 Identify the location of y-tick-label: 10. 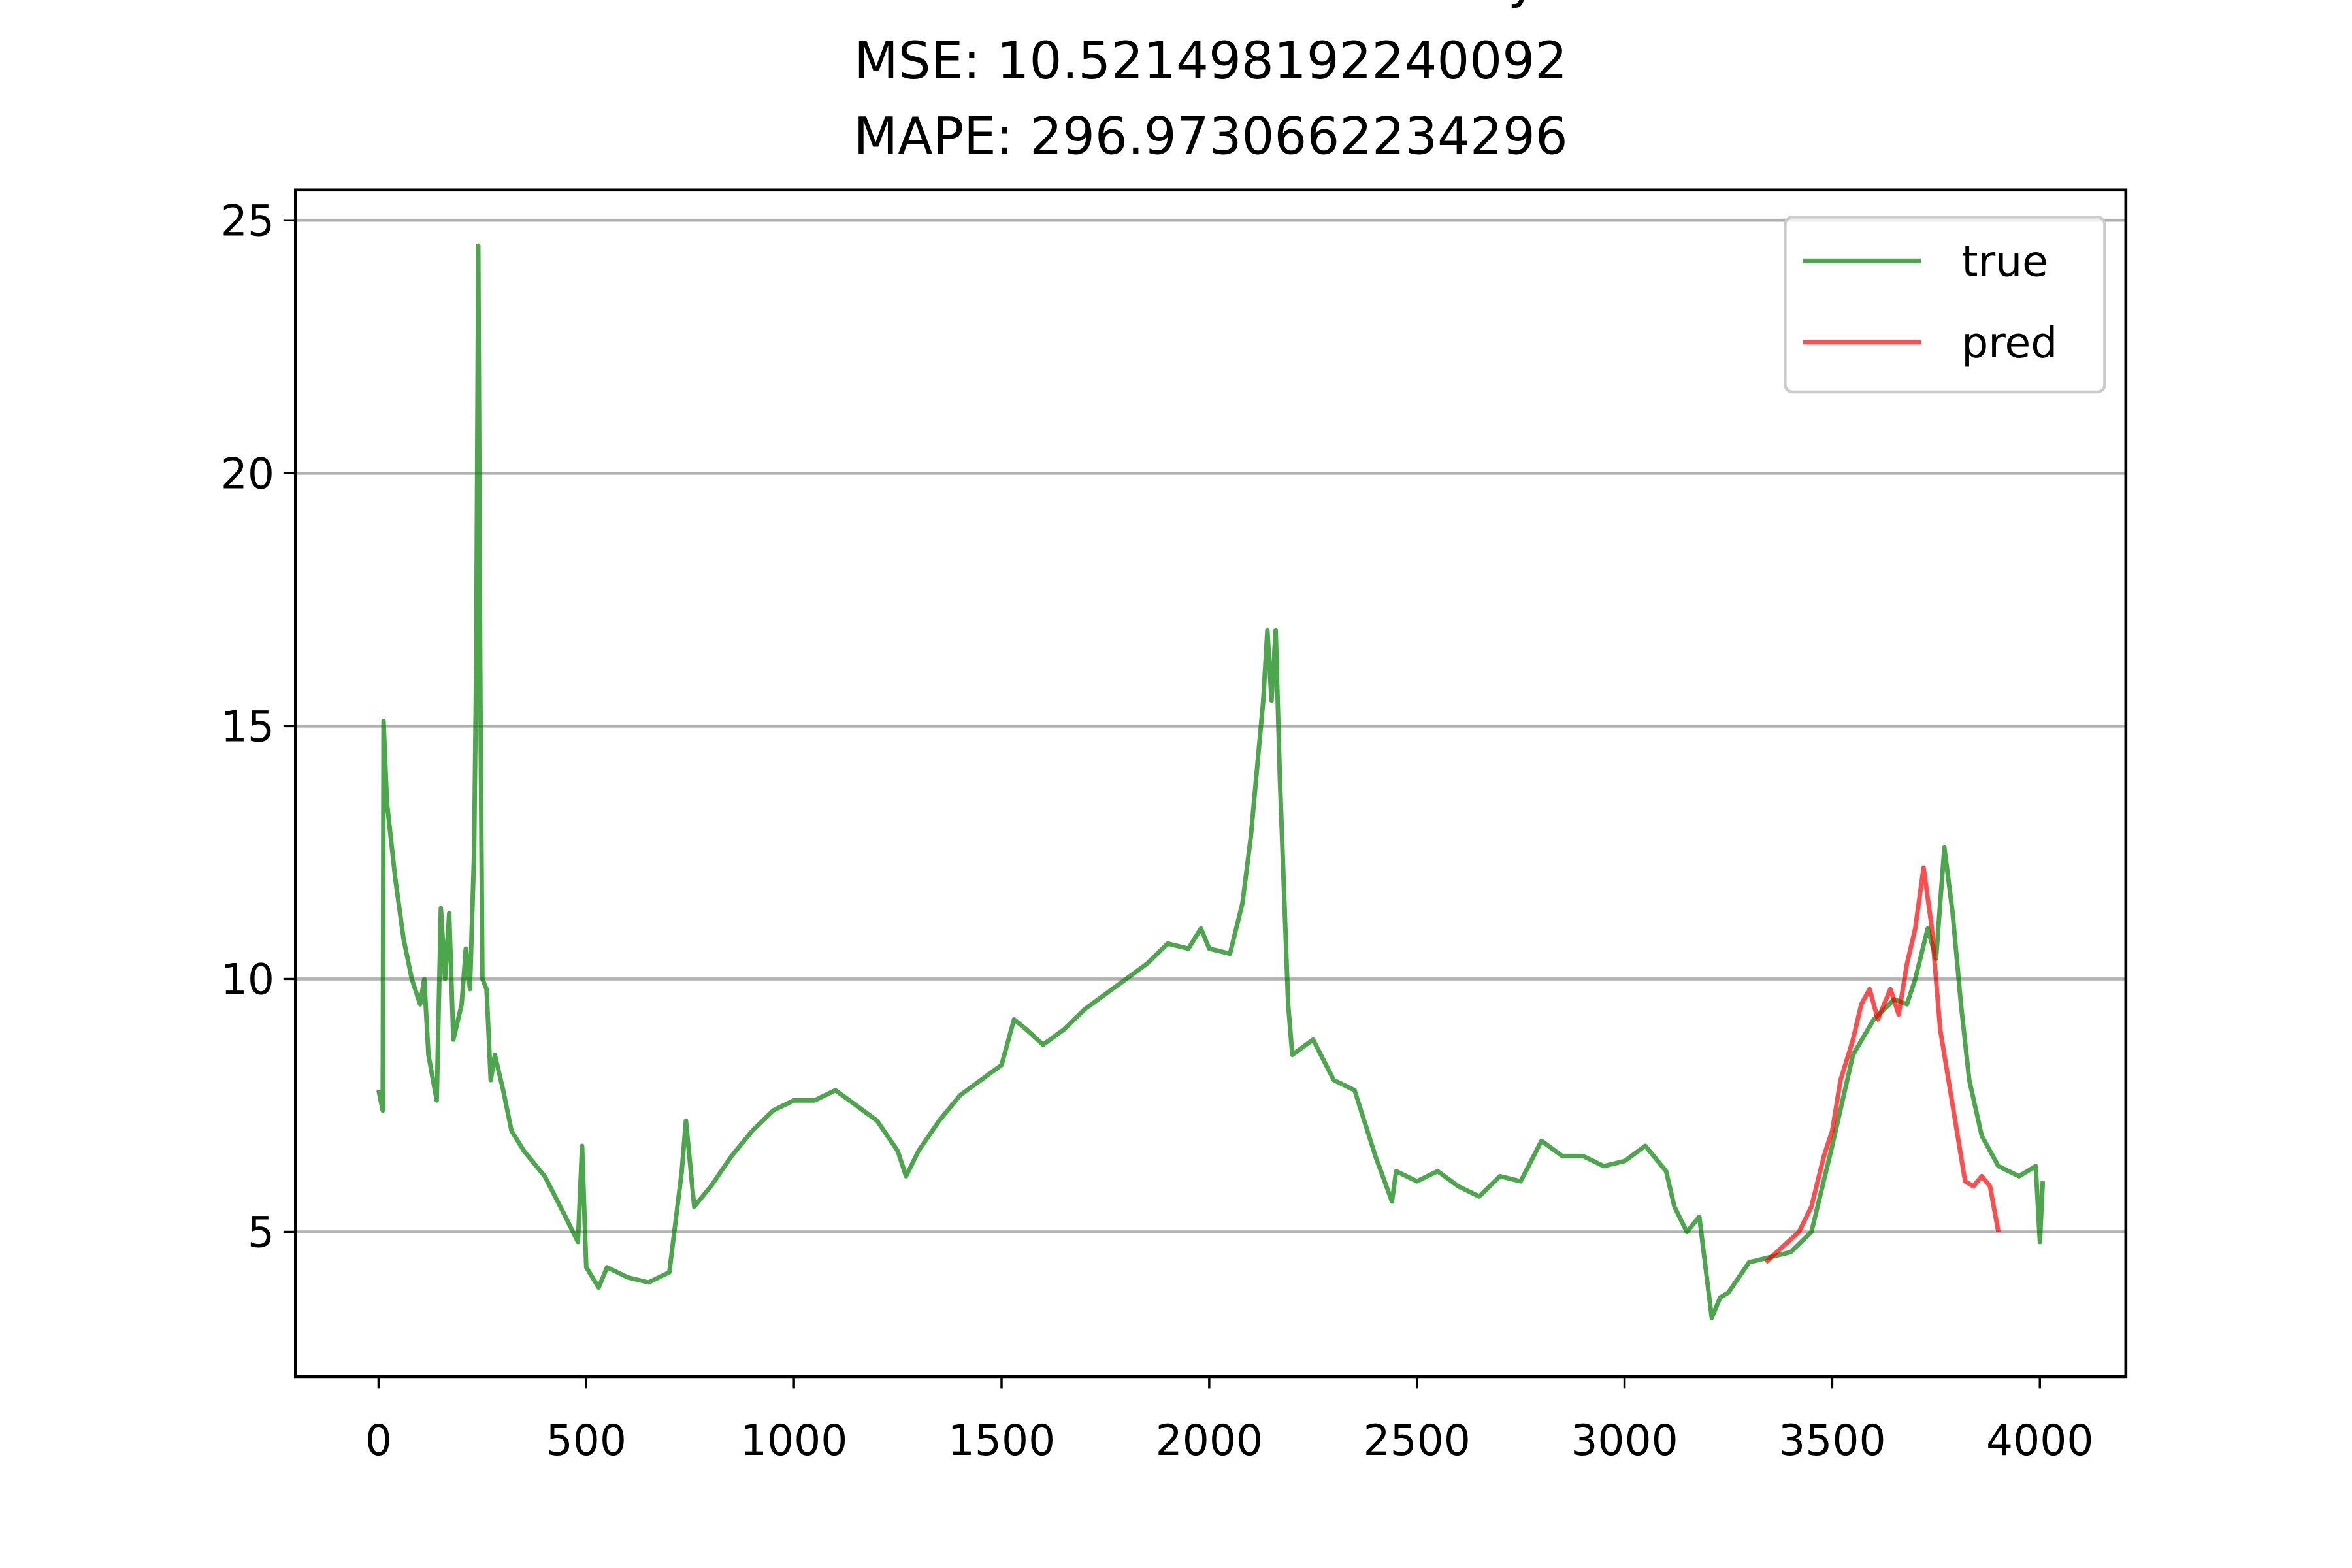
(247, 980).